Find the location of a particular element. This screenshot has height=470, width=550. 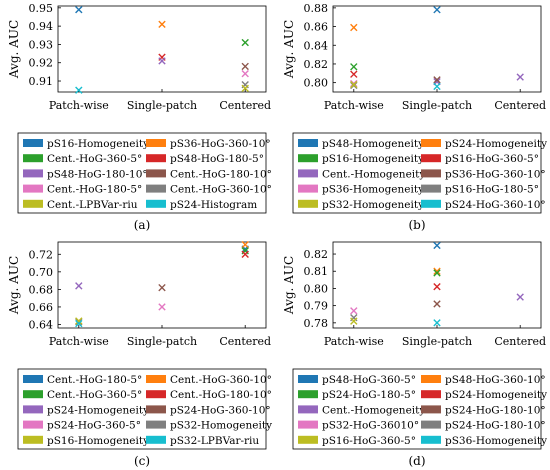

legend-label: pS24-HoG-360-5° is located at coordinates (94, 426).